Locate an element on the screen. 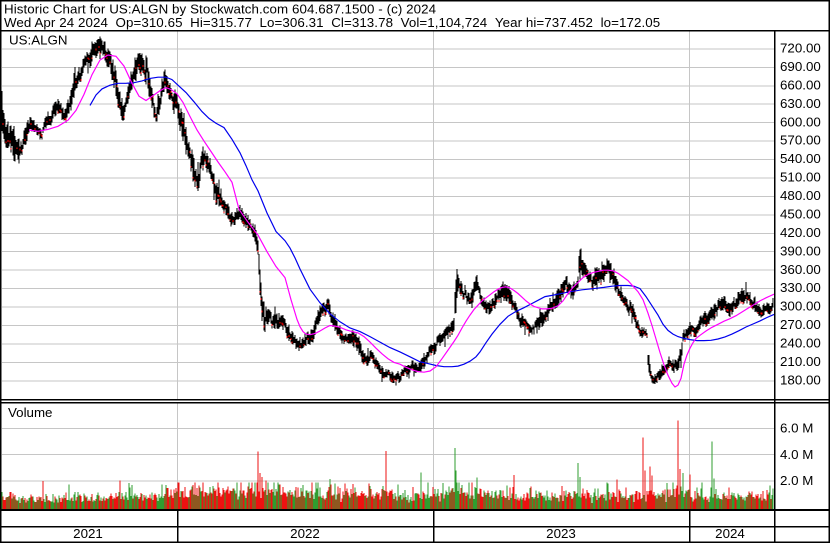 This screenshot has width=830, height=543. svg-text: 450.00 is located at coordinates (800, 214).